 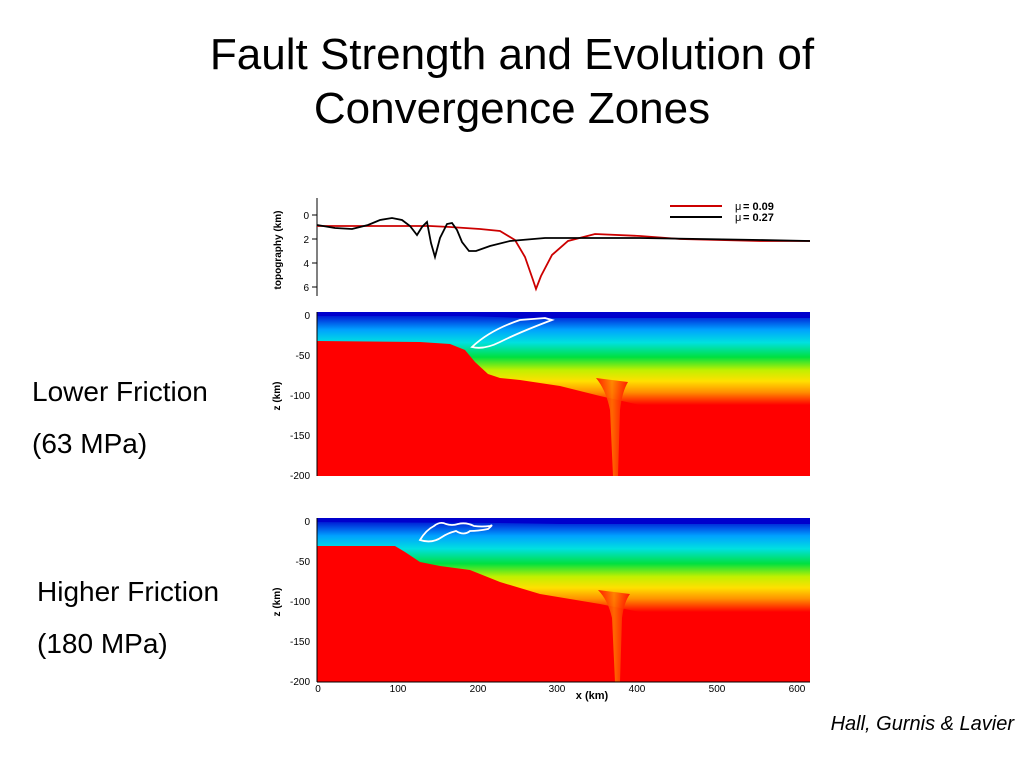 I want to click on legend-text-low-friction: = 0.09, so click(x=758, y=207).